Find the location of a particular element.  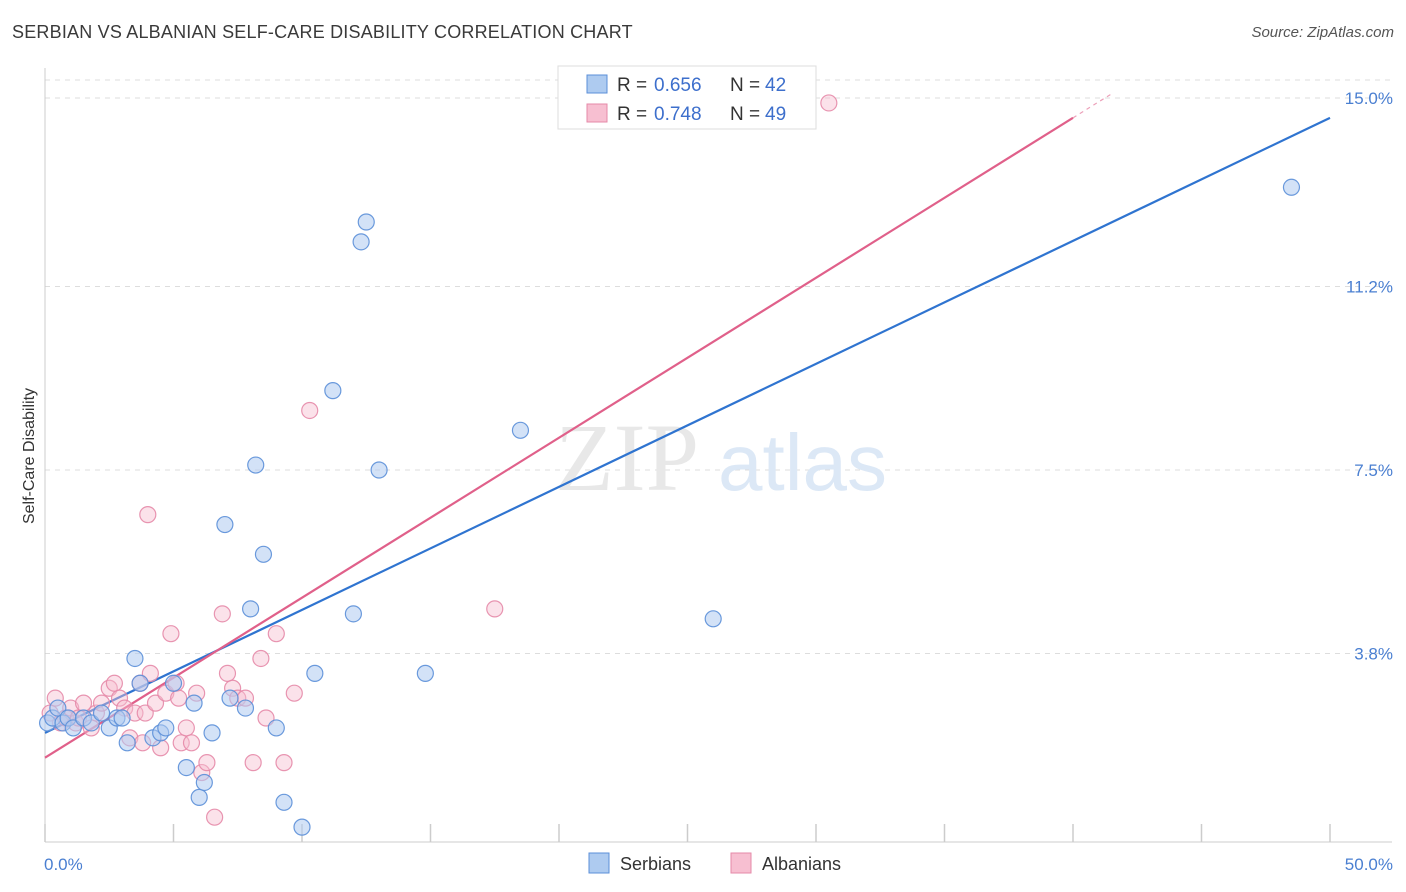

x-tick-label-start: 0.0% is located at coordinates (63, 864).